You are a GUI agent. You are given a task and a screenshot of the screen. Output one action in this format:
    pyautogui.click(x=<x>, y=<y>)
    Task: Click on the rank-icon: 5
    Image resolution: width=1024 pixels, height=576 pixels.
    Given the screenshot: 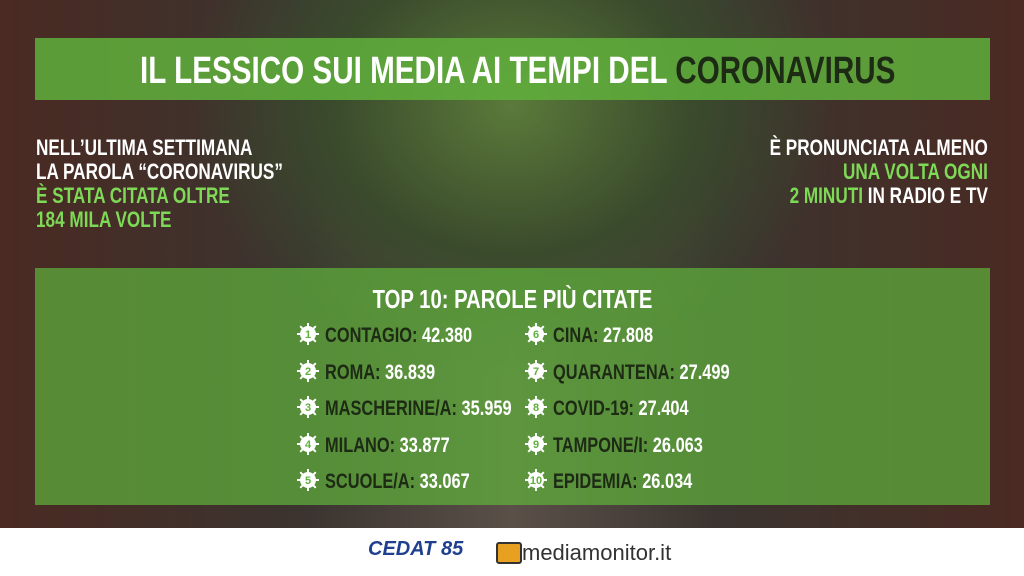 What is the action you would take?
    pyautogui.click(x=308, y=480)
    